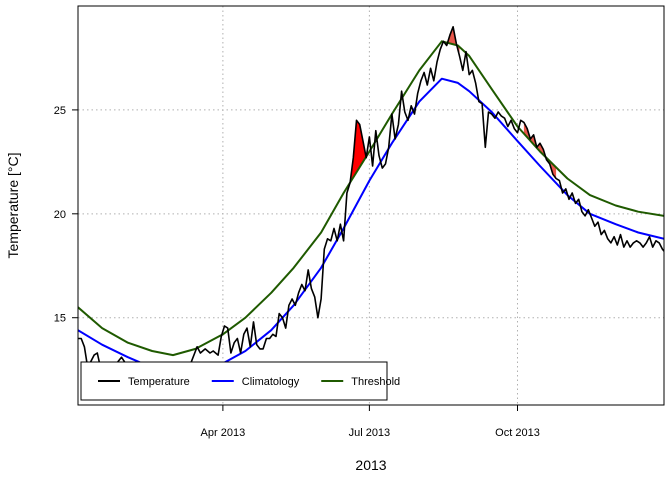  I want to click on x-tick-label-2: Oct 2013, so click(517, 433).